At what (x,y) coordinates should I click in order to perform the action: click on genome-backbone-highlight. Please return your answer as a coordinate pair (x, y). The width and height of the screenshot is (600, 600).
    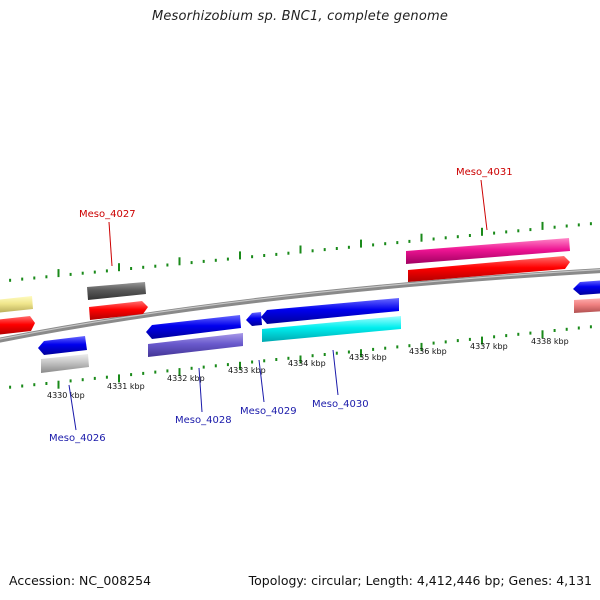
    Looking at the image, I should click on (300, 304).